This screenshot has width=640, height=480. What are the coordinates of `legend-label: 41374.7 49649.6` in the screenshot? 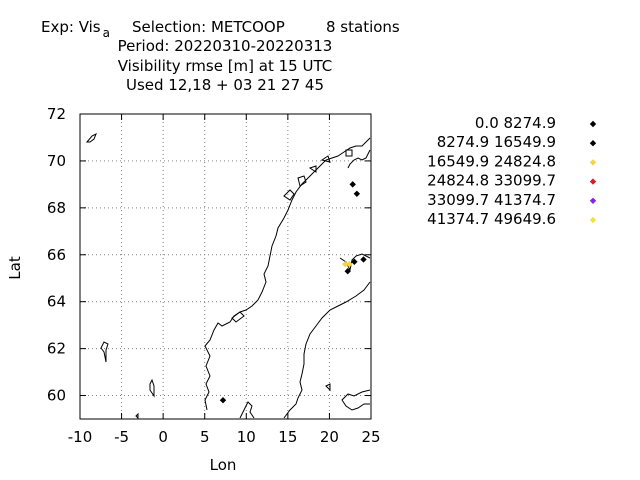 It's located at (491, 219).